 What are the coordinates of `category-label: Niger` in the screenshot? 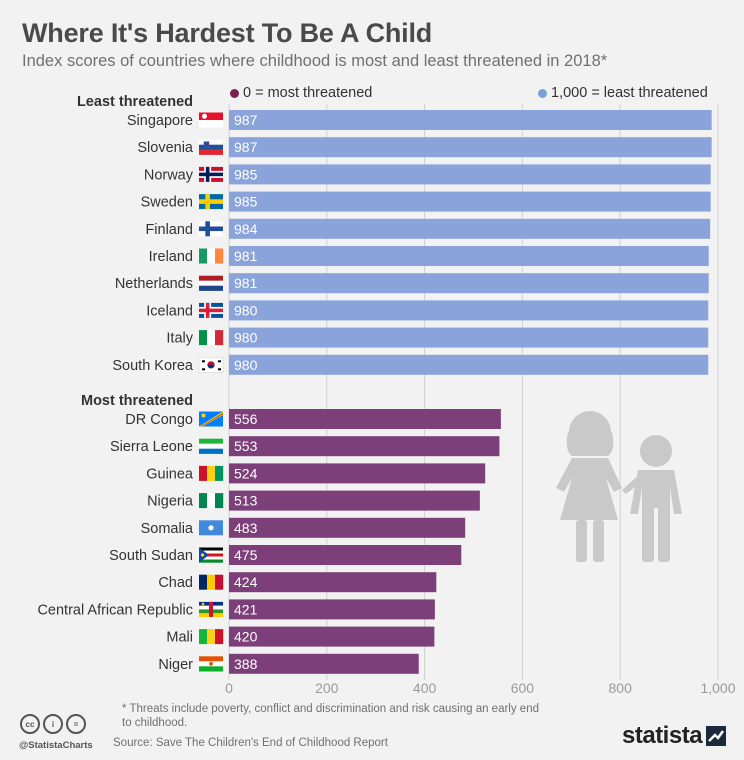 It's located at (175, 665).